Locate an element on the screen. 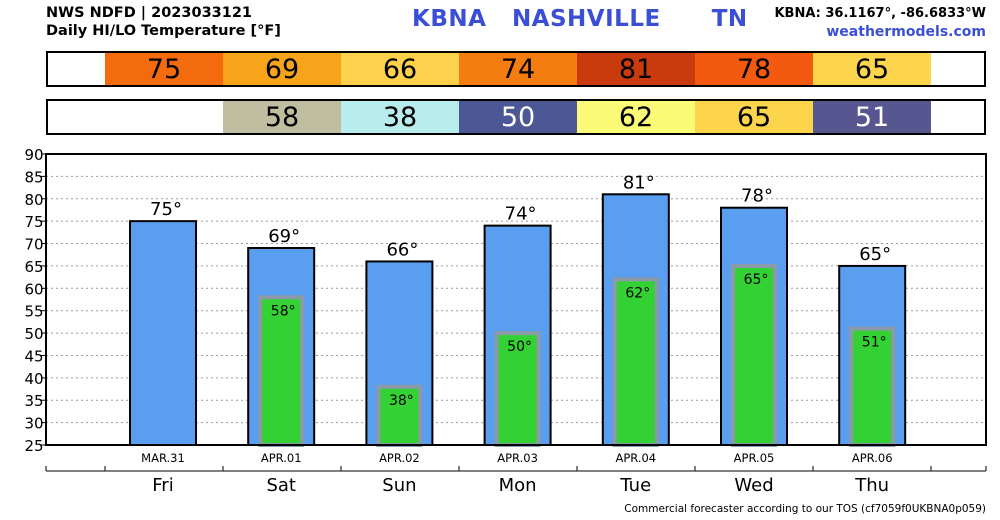  high-temp-strip: 75 69 66 74 81 78 65 is located at coordinates (516, 69).